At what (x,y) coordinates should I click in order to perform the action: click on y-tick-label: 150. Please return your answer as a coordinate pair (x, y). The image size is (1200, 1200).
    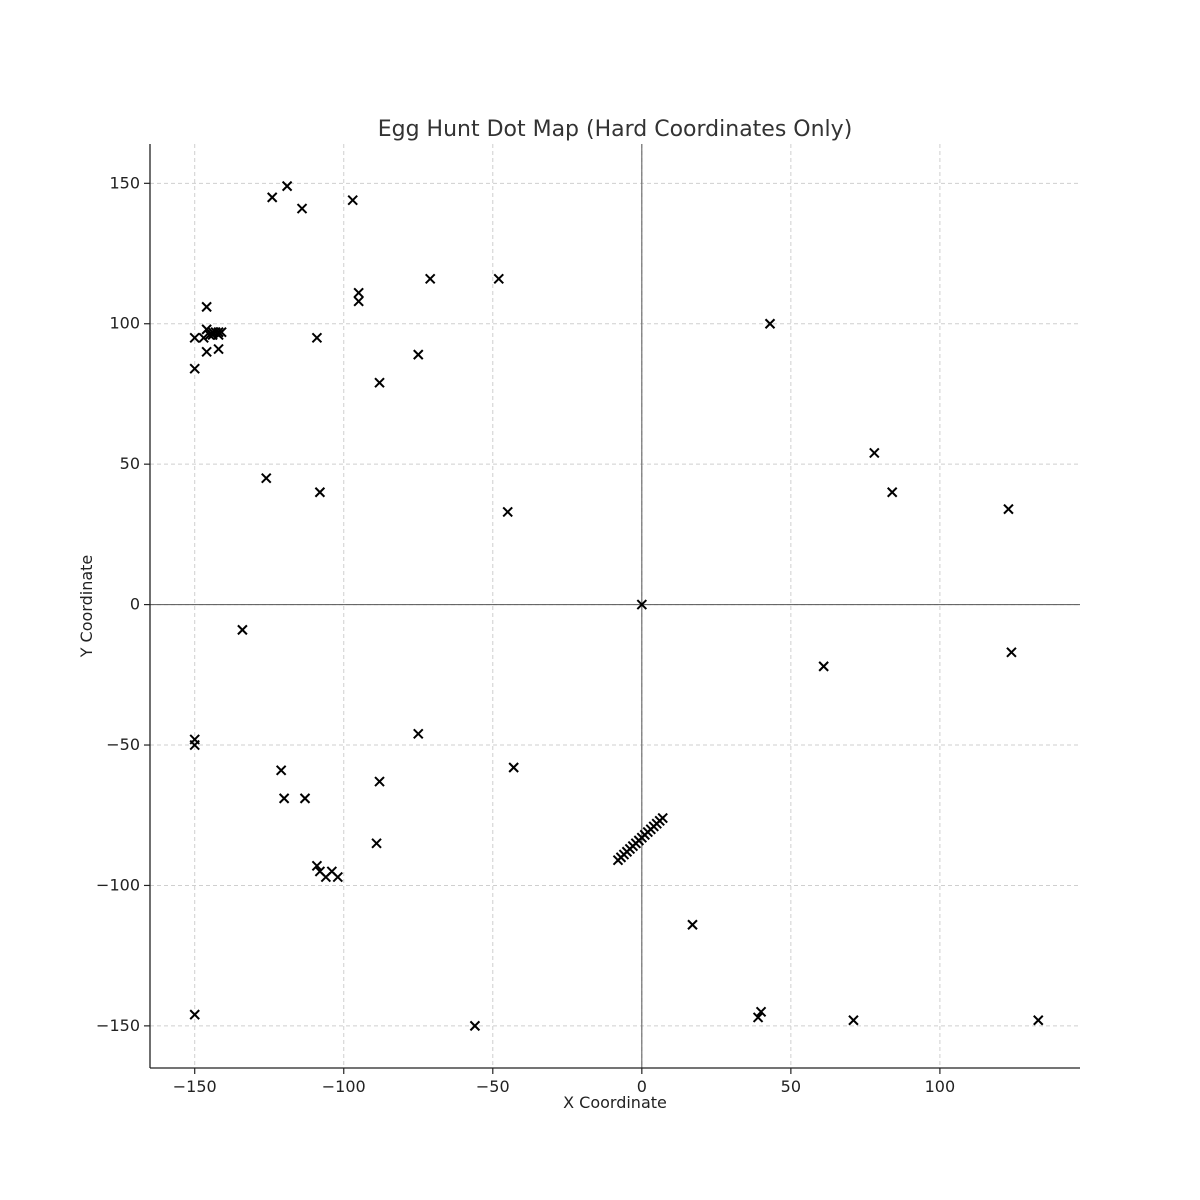
    Looking at the image, I should click on (124, 182).